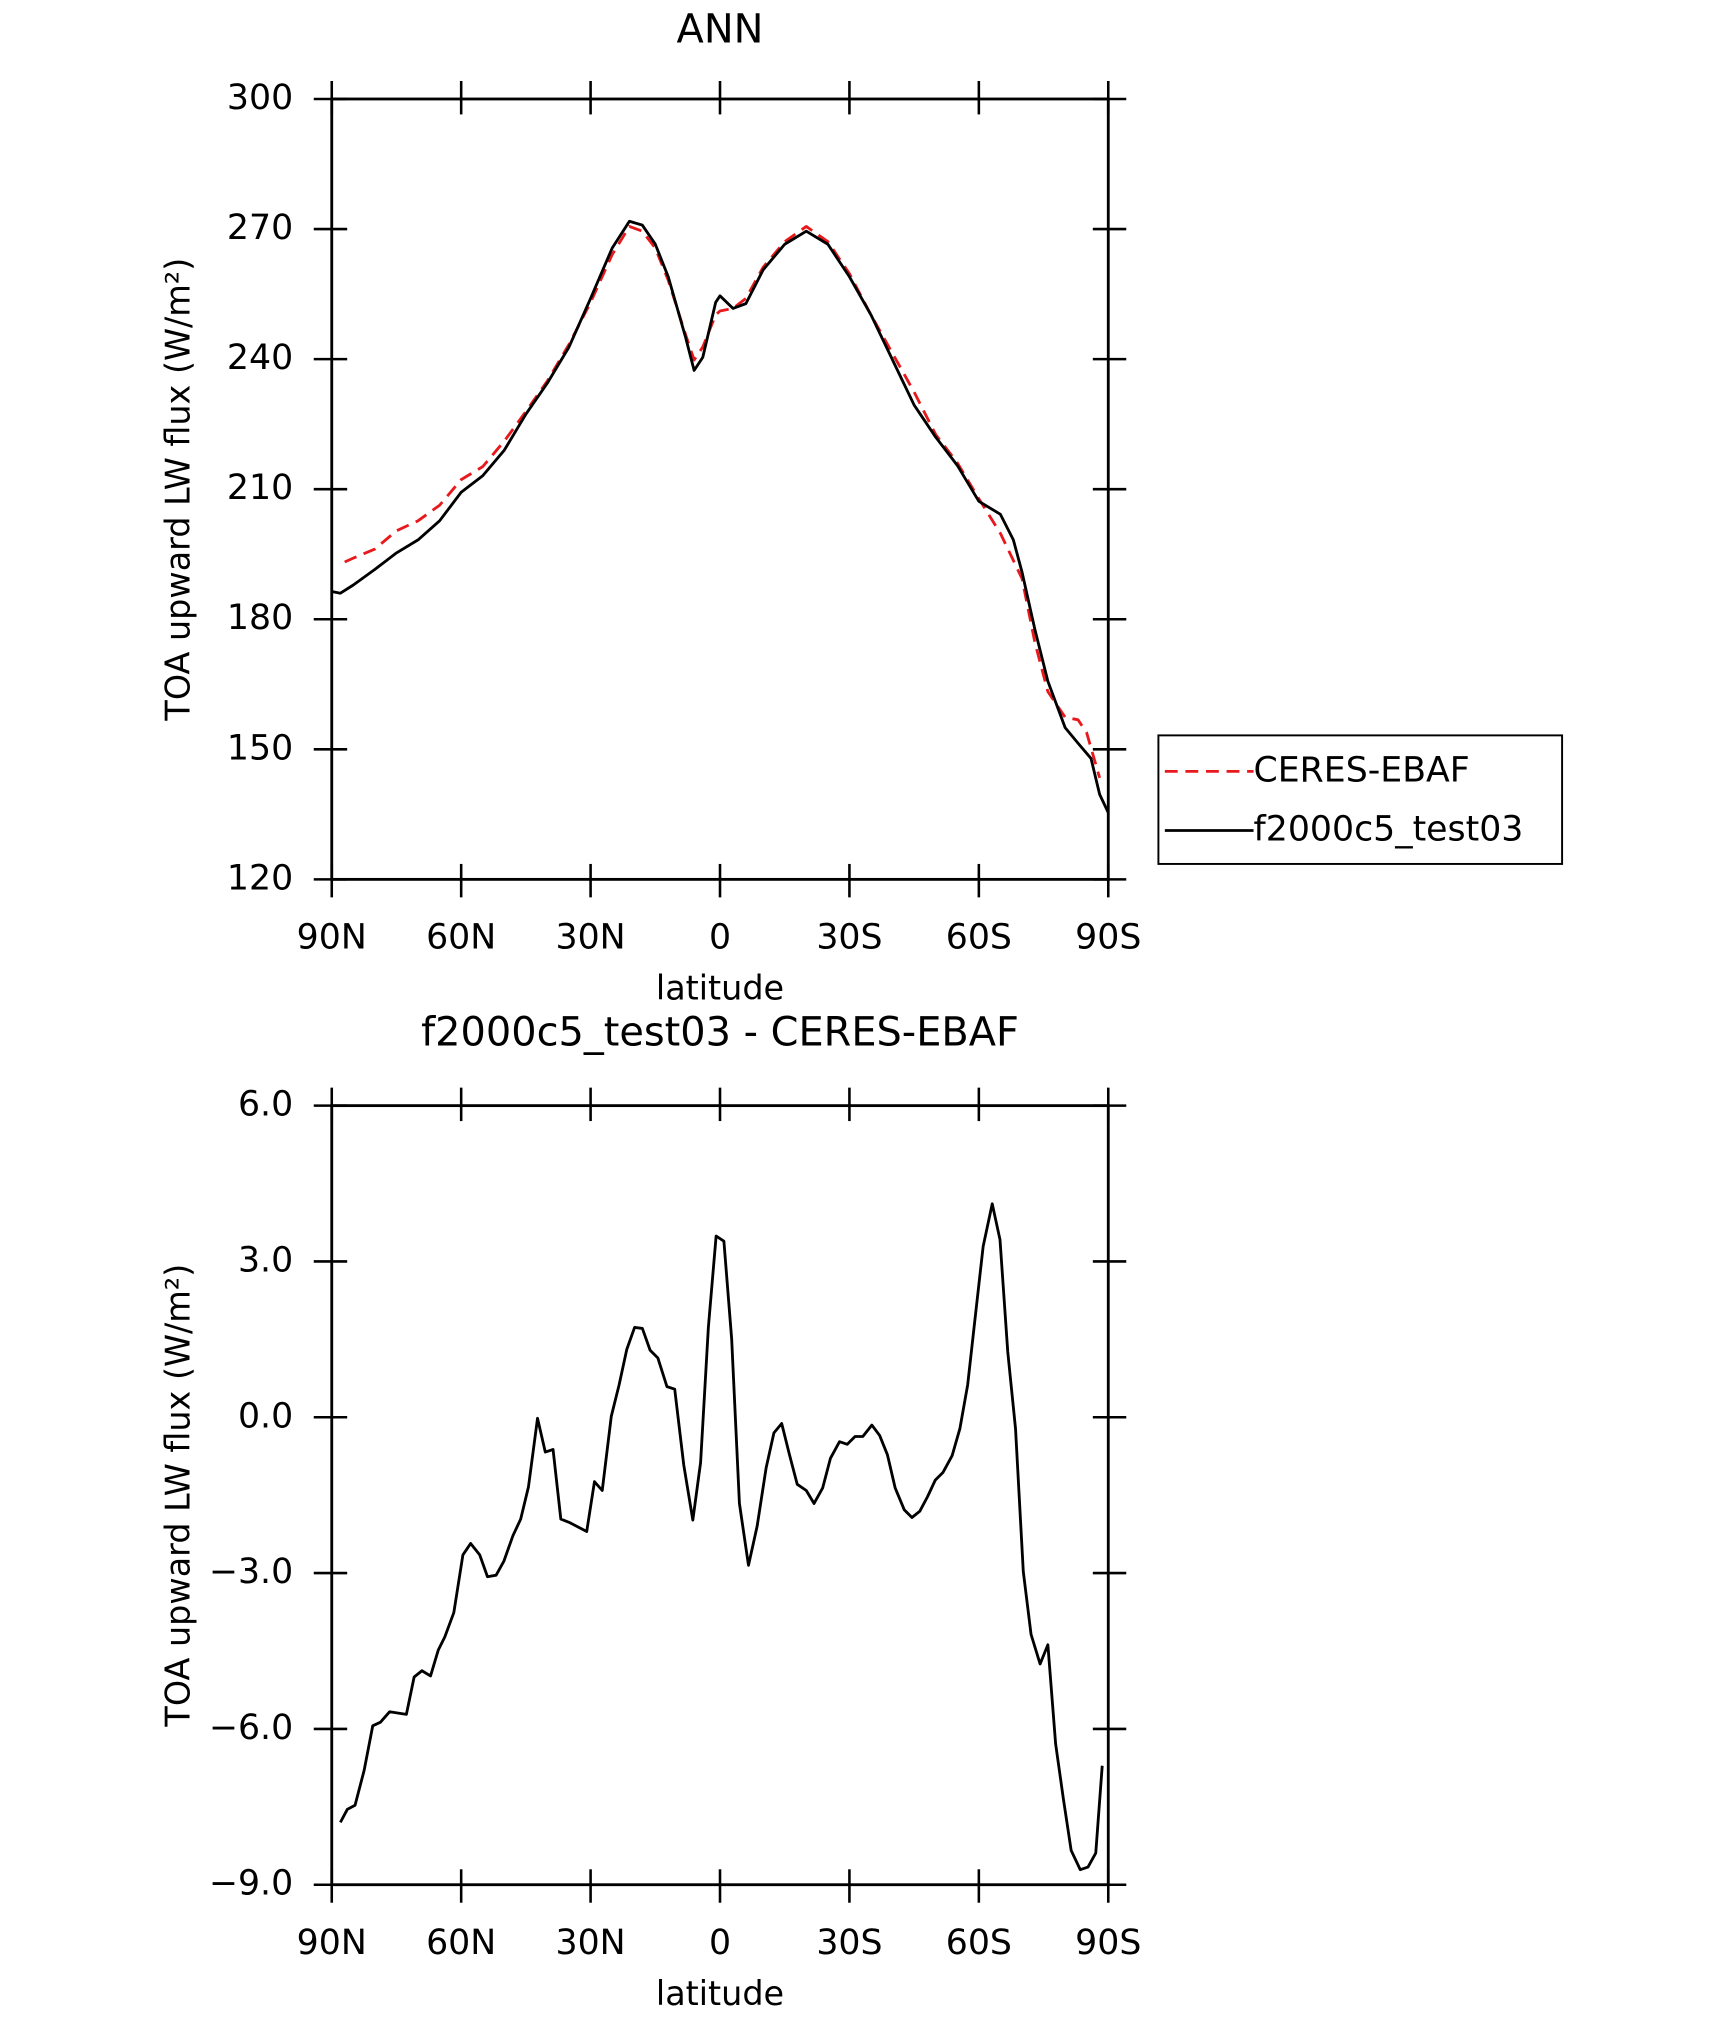  Describe the element at coordinates (260, 98) in the screenshot. I see `y-tick-label: 300` at that location.